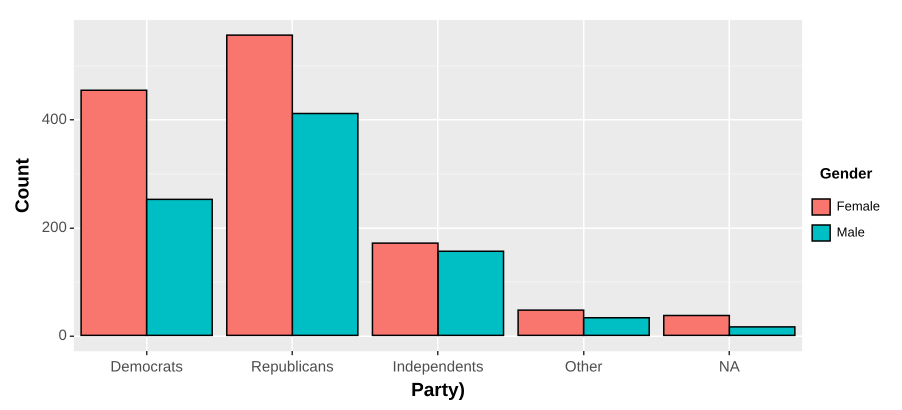  What do you see at coordinates (729, 367) in the screenshot?
I see `x-tick-label: NA` at bounding box center [729, 367].